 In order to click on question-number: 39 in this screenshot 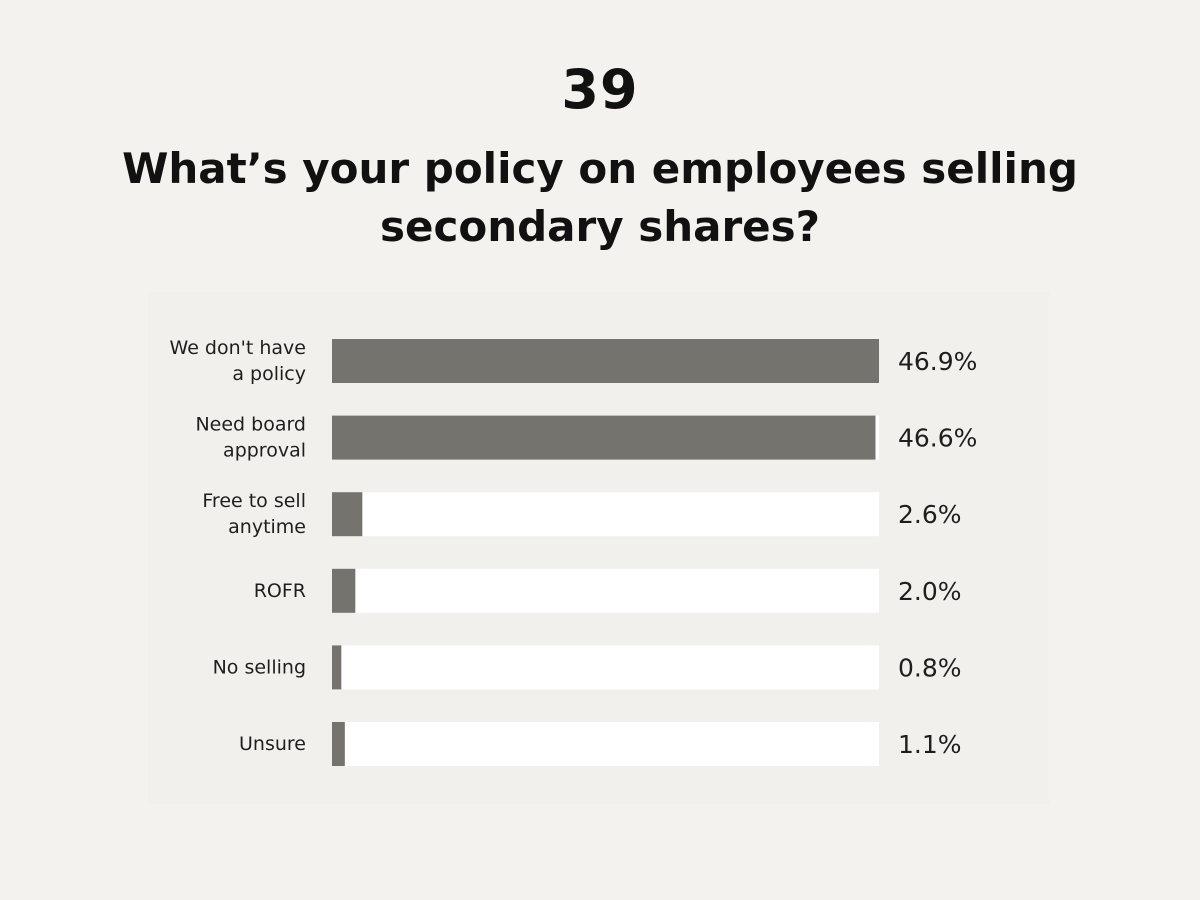, I will do `click(600, 89)`.